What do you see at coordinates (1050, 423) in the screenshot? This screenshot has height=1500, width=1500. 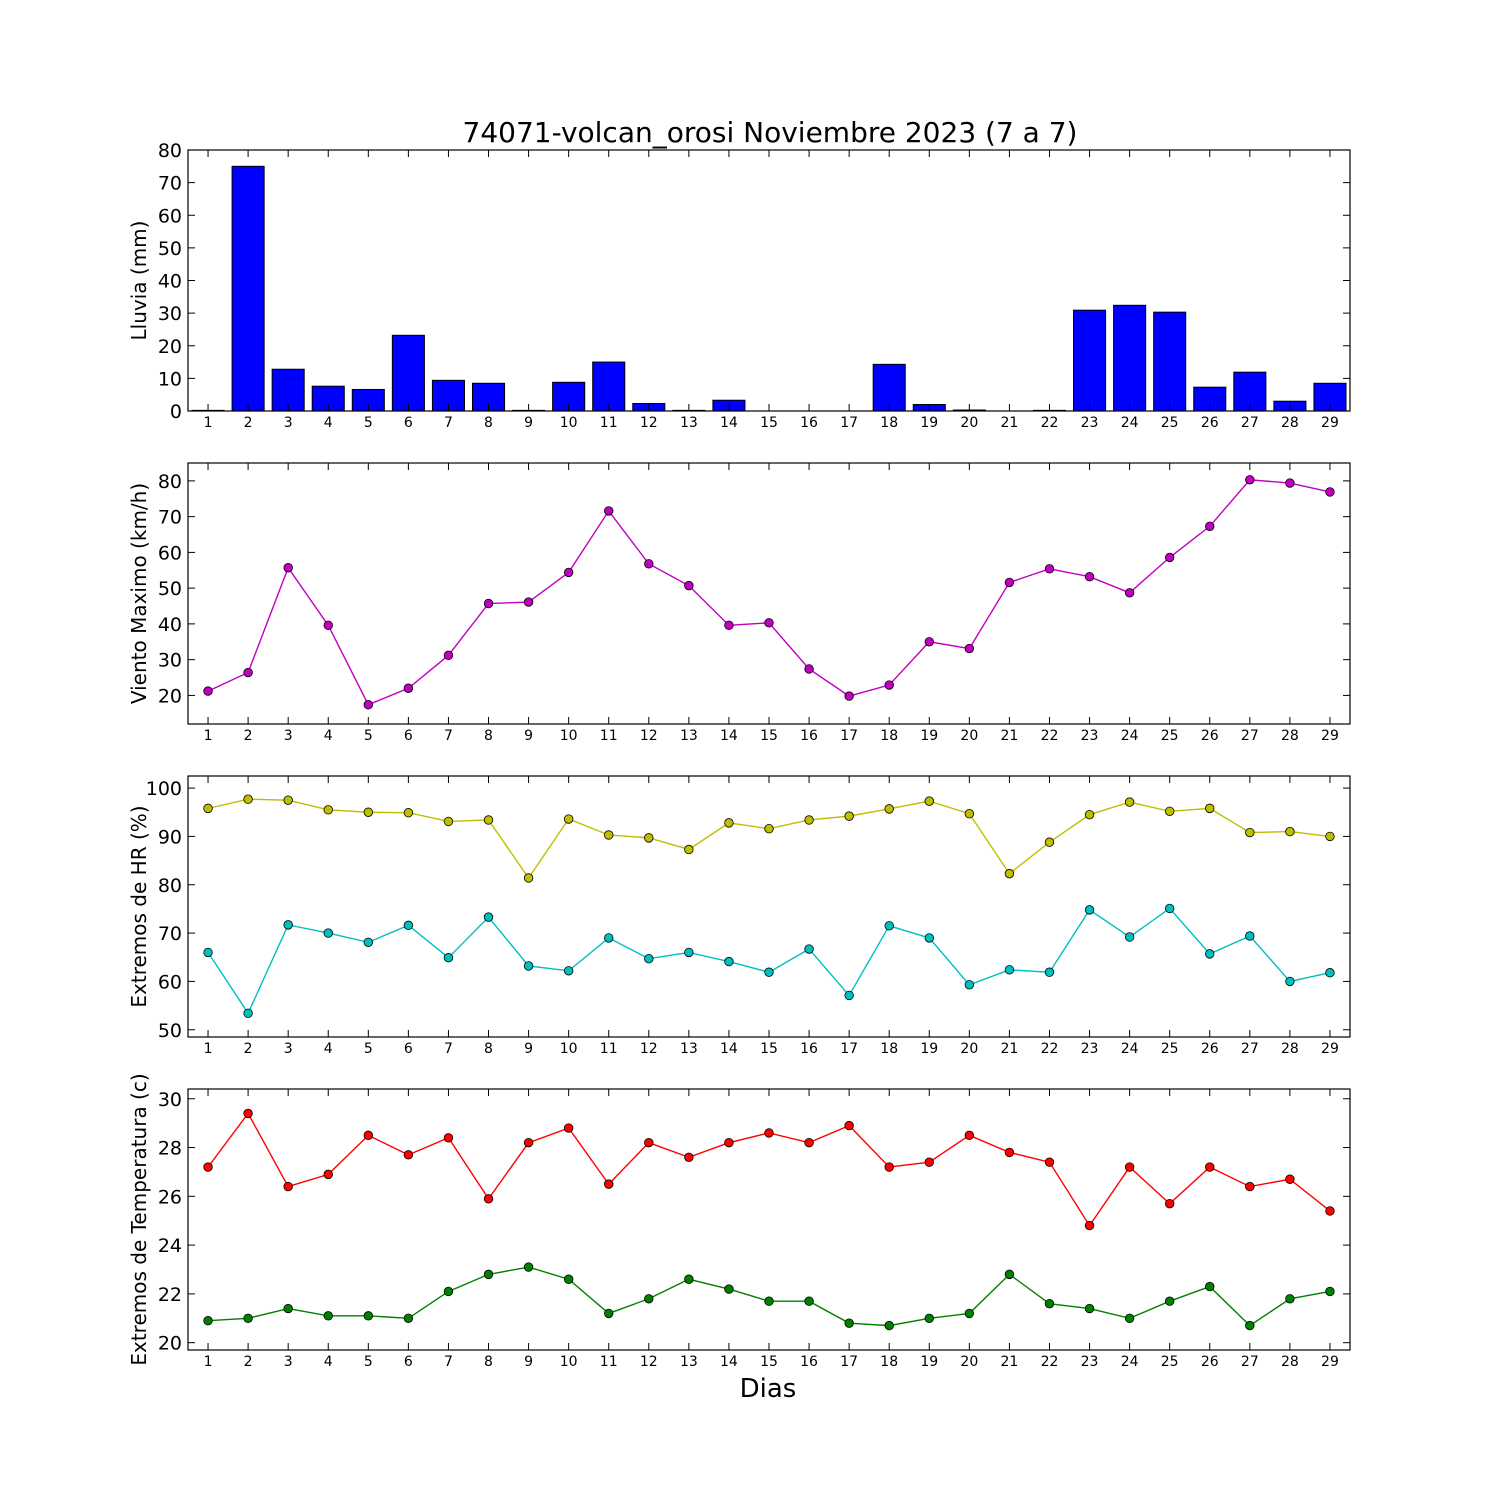 I see `x-tick-label: 22` at bounding box center [1050, 423].